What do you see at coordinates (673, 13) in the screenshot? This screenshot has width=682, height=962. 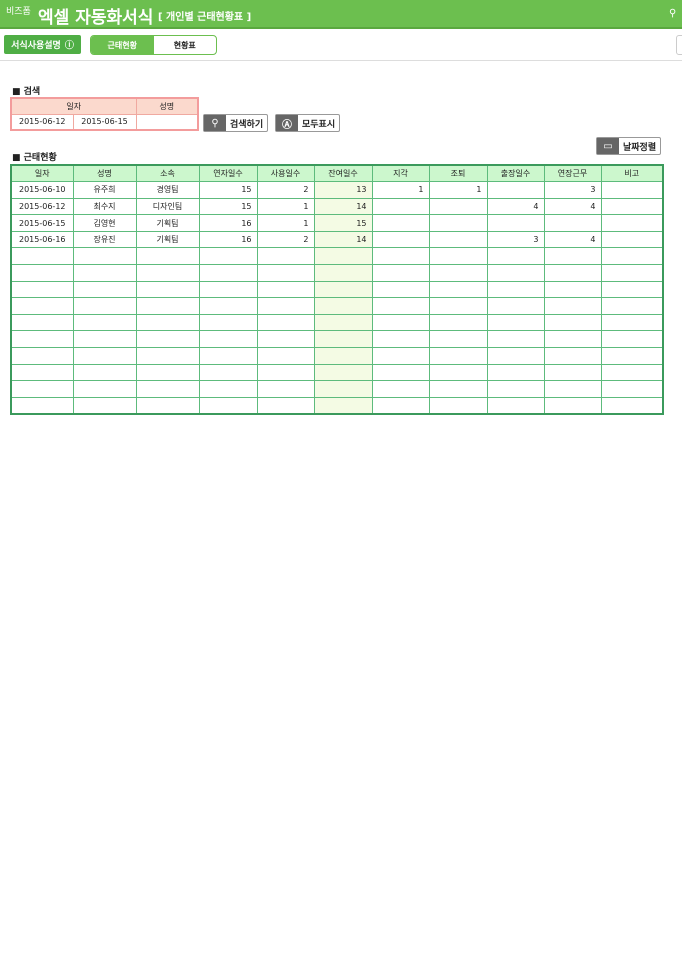 I see `pin-icon: ⚲` at bounding box center [673, 13].